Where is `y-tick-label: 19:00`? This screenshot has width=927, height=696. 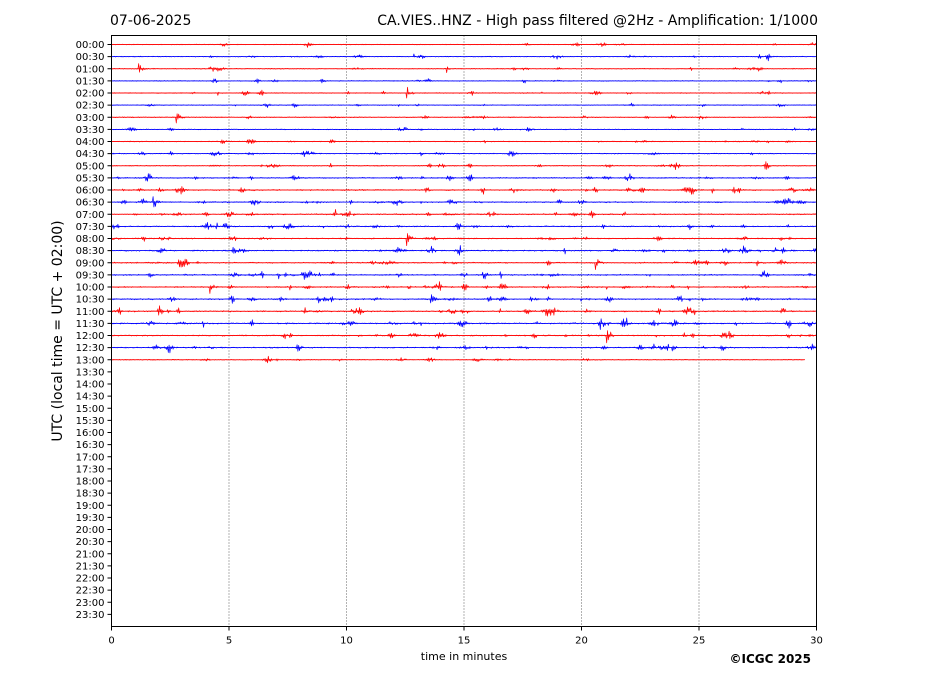 y-tick-label: 19:00 is located at coordinates (90, 506).